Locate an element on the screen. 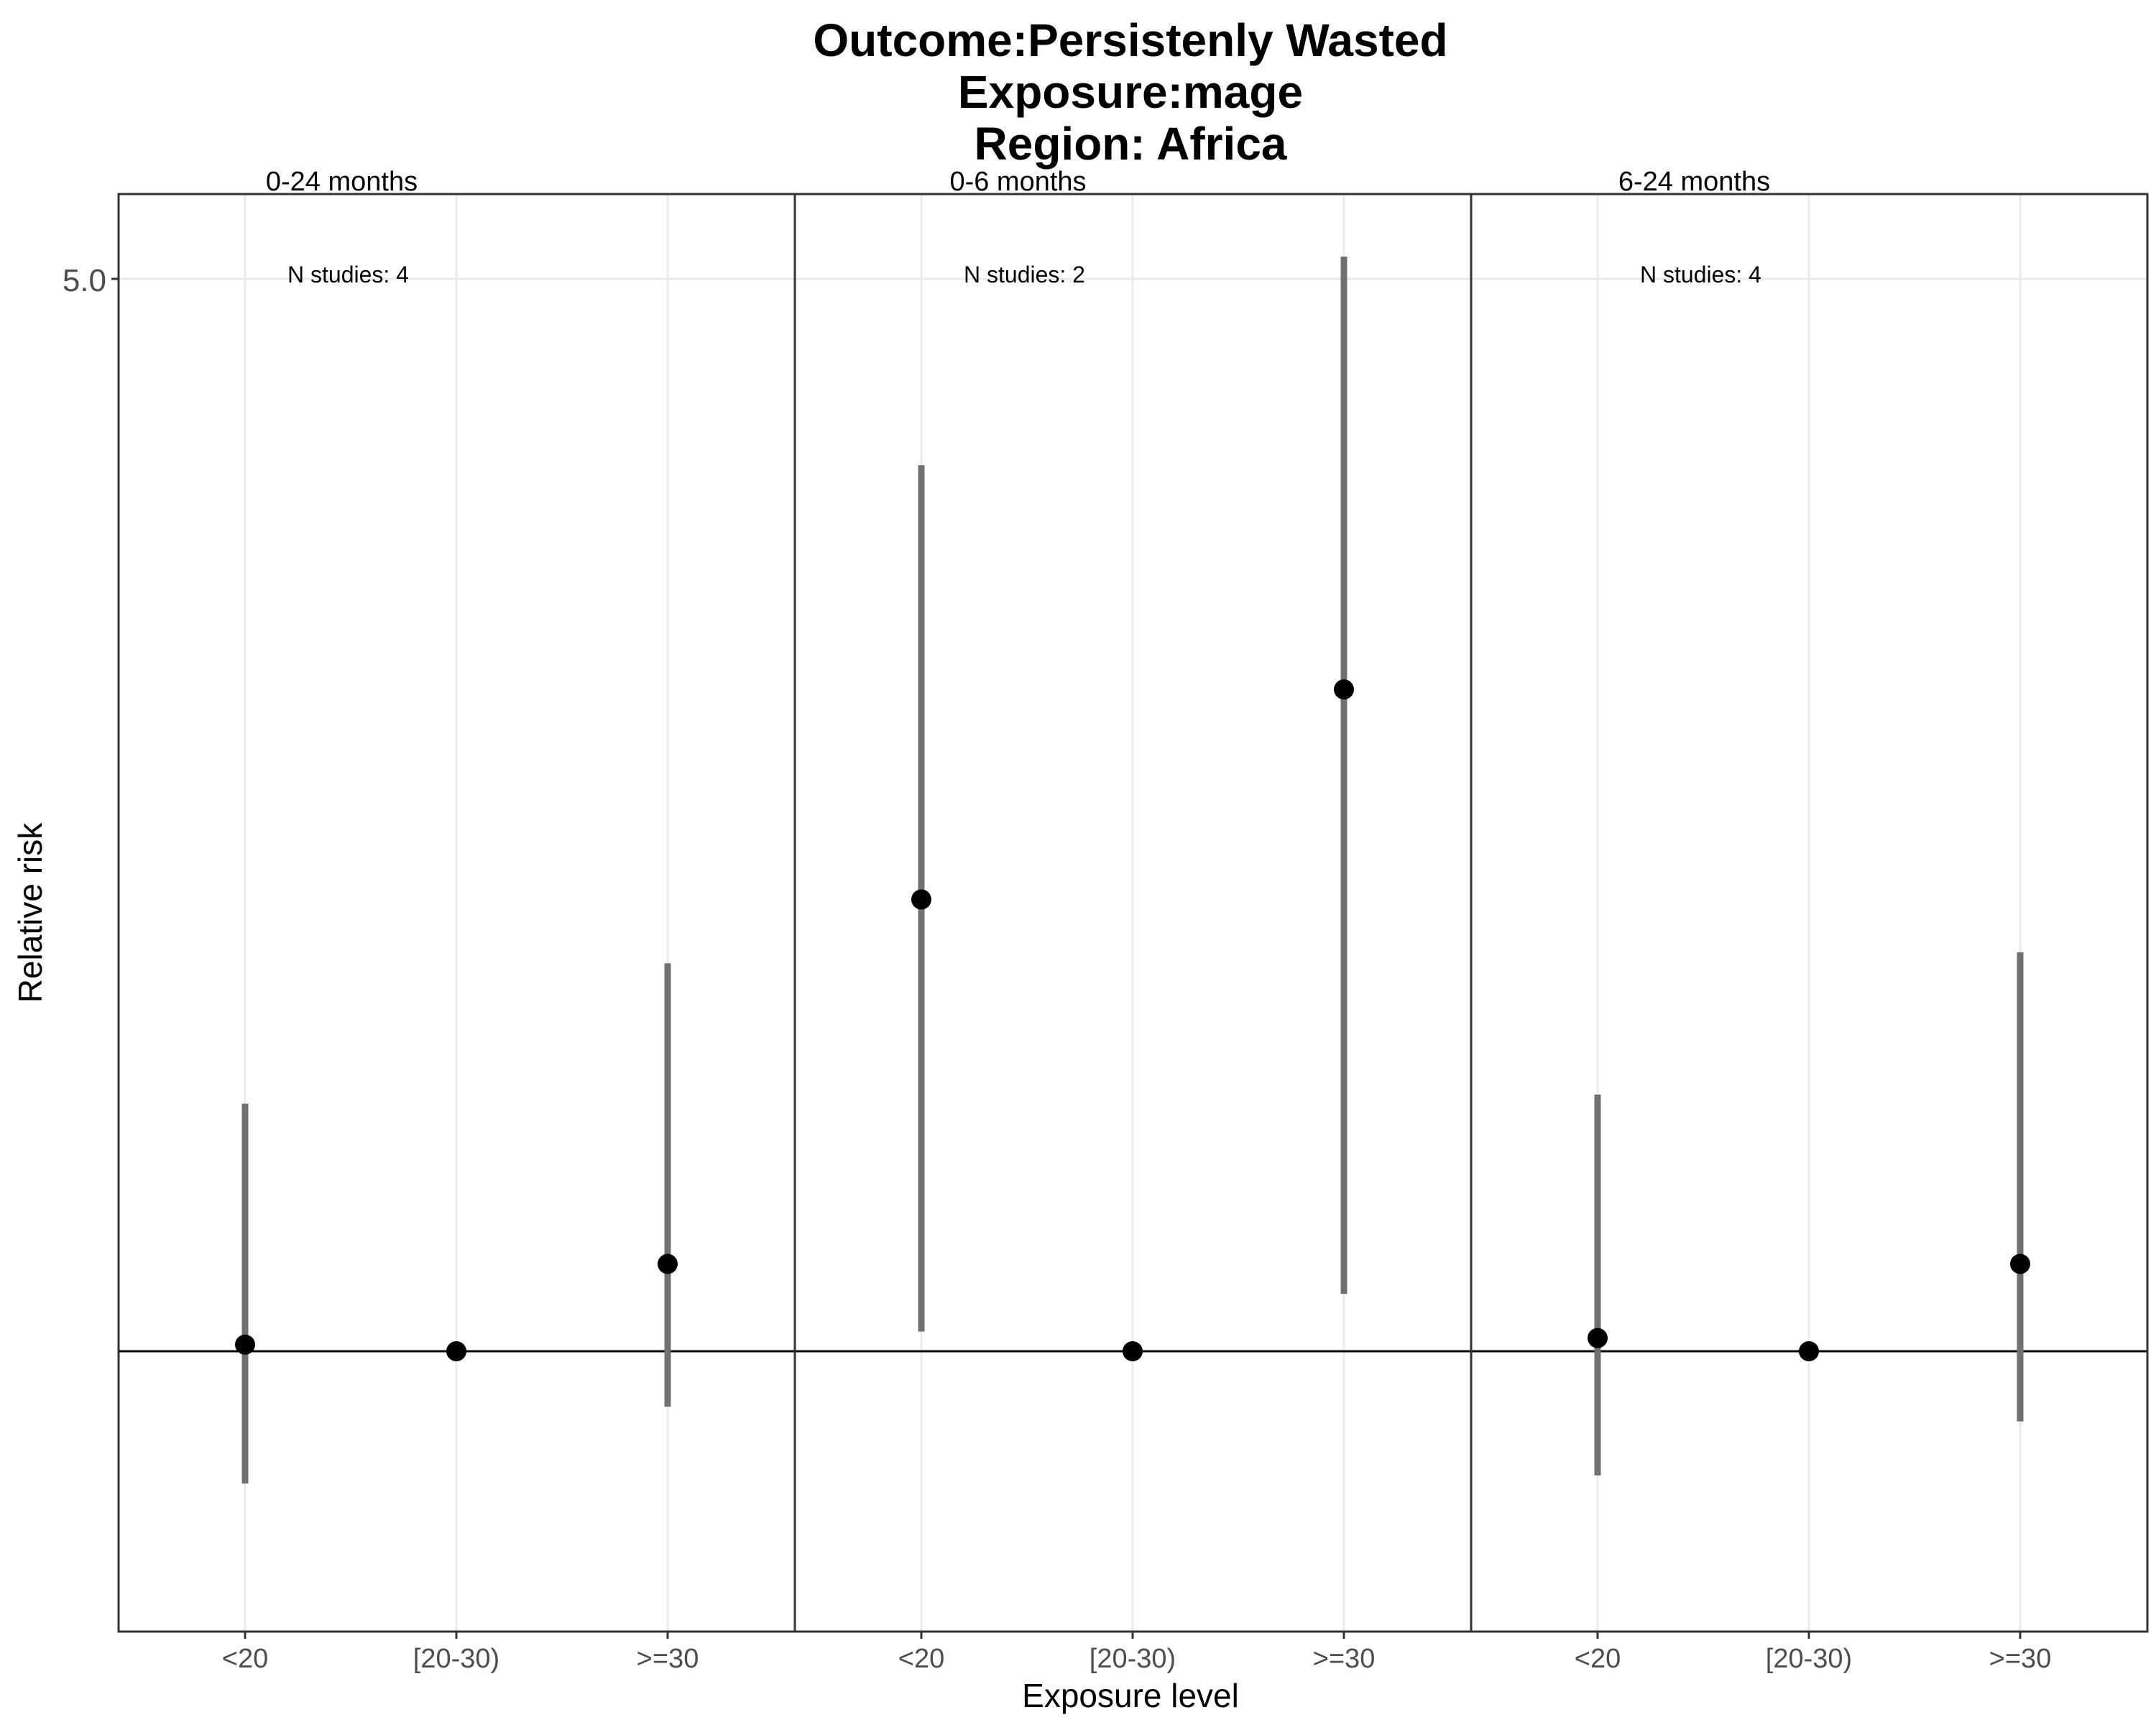 The height and width of the screenshot is (1725, 2156). chart-title-line-2: Exposure:mage is located at coordinates (1130, 92).